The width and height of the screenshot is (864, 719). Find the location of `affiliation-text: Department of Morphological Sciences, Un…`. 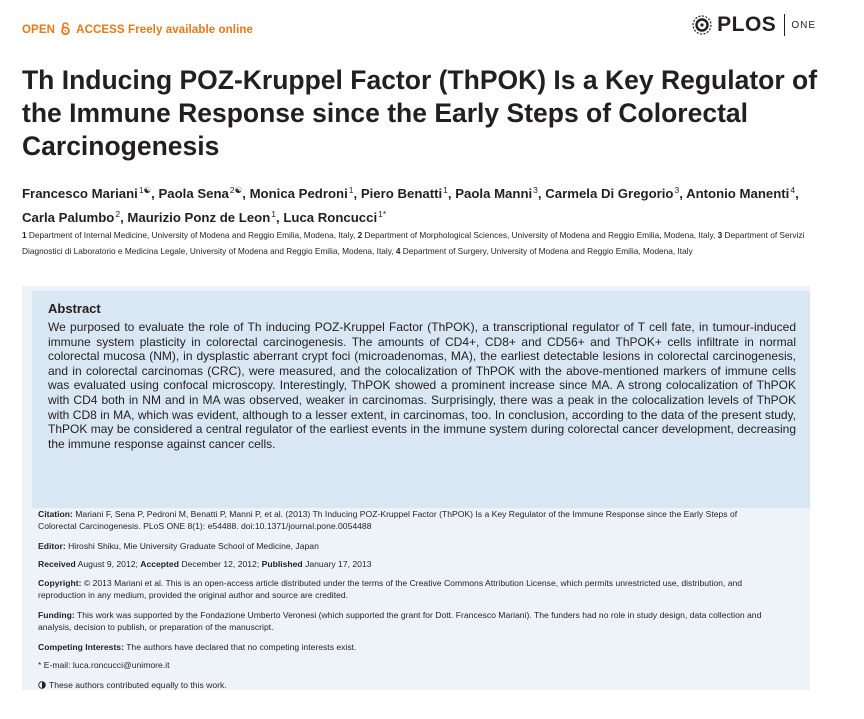

affiliation-text: Department of Morphological Sciences, Un… is located at coordinates (540, 235).